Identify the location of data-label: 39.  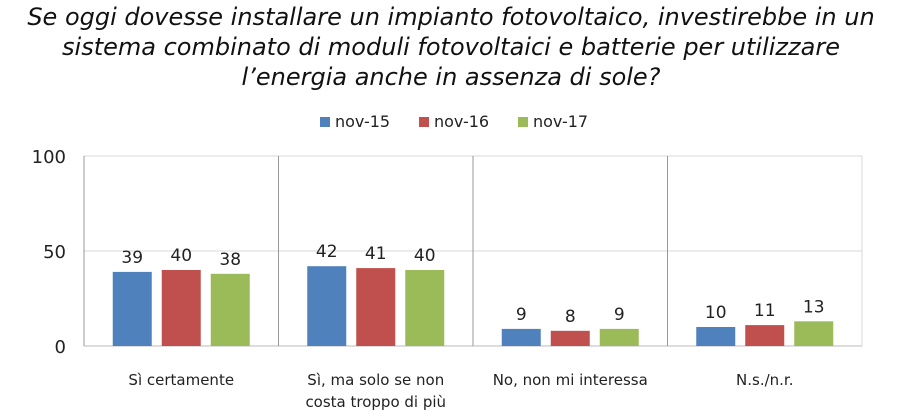
(132, 258).